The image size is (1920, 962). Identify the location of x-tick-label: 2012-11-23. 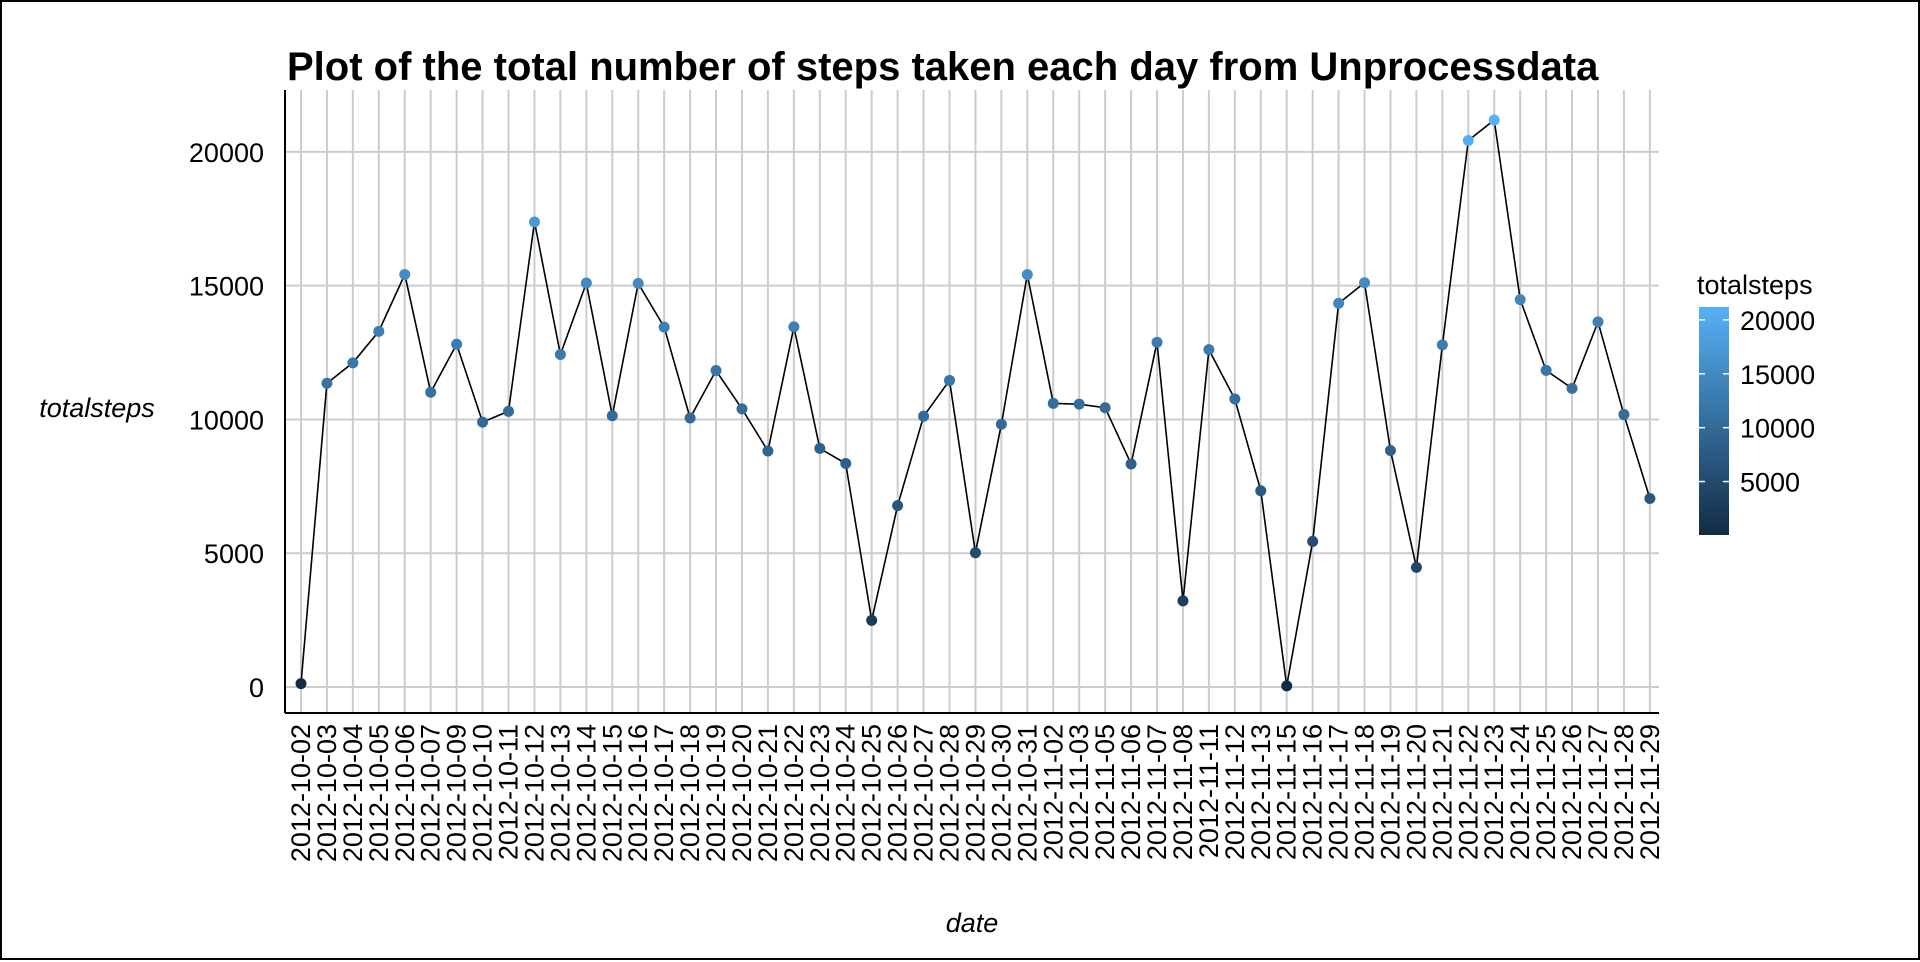
(1494, 792).